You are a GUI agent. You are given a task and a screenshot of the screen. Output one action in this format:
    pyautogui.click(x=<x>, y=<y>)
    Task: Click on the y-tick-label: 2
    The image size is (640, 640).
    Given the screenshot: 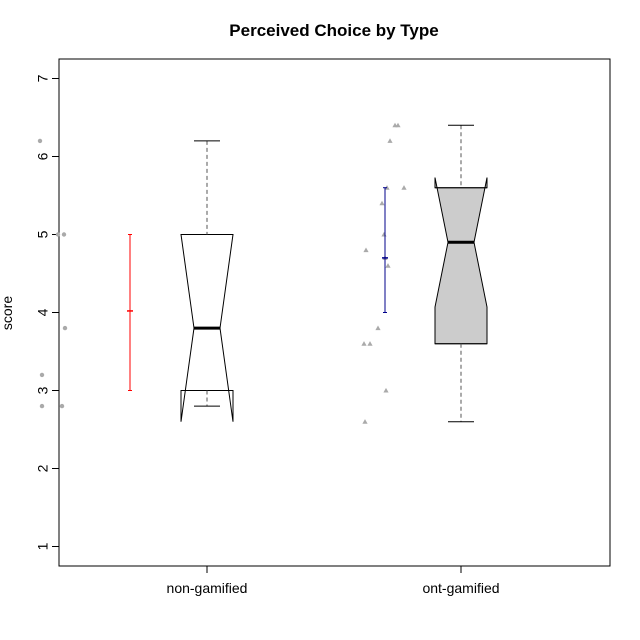 What is the action you would take?
    pyautogui.click(x=43, y=468)
    